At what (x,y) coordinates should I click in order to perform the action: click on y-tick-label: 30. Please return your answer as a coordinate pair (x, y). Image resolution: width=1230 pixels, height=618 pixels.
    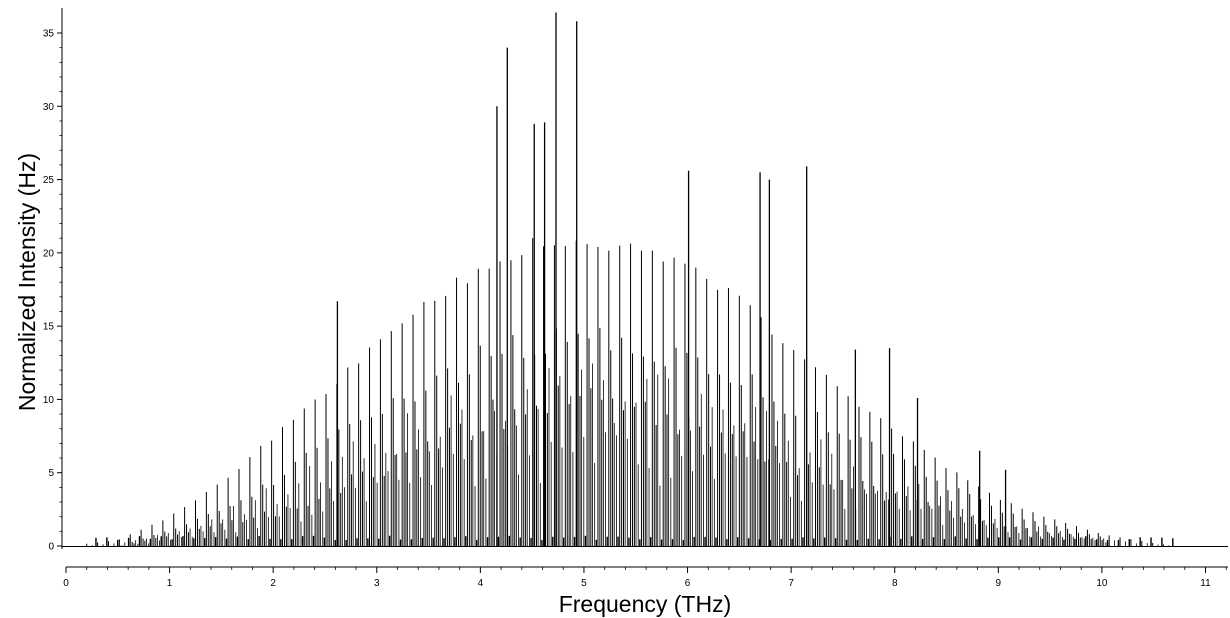
    Looking at the image, I should click on (49, 107).